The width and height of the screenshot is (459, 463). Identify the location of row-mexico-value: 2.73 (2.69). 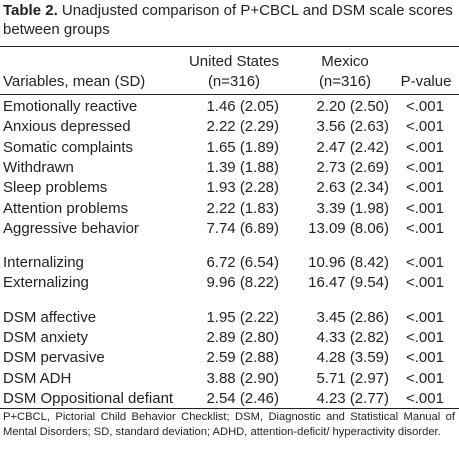
(352, 167).